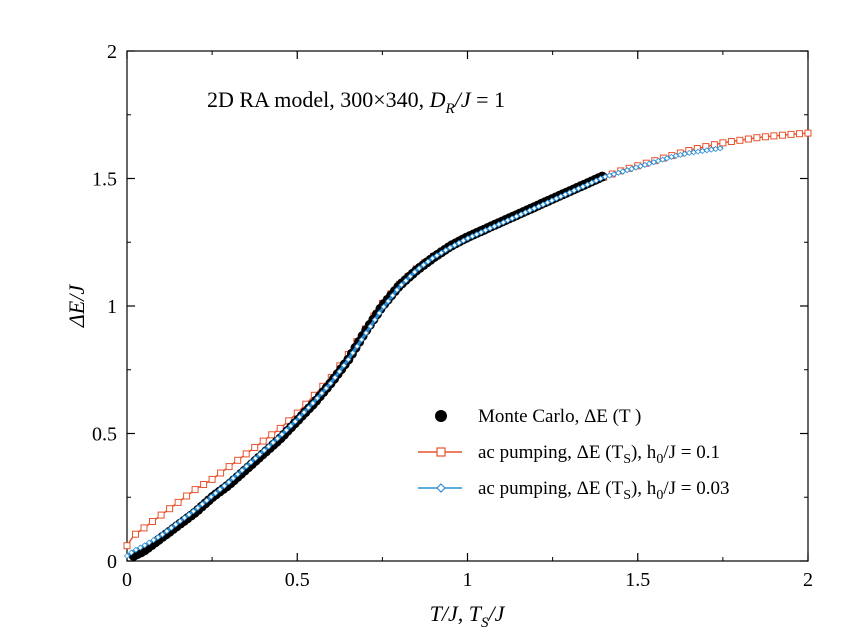  What do you see at coordinates (441, 452) in the screenshot?
I see `legend-marker-h01` at bounding box center [441, 452].